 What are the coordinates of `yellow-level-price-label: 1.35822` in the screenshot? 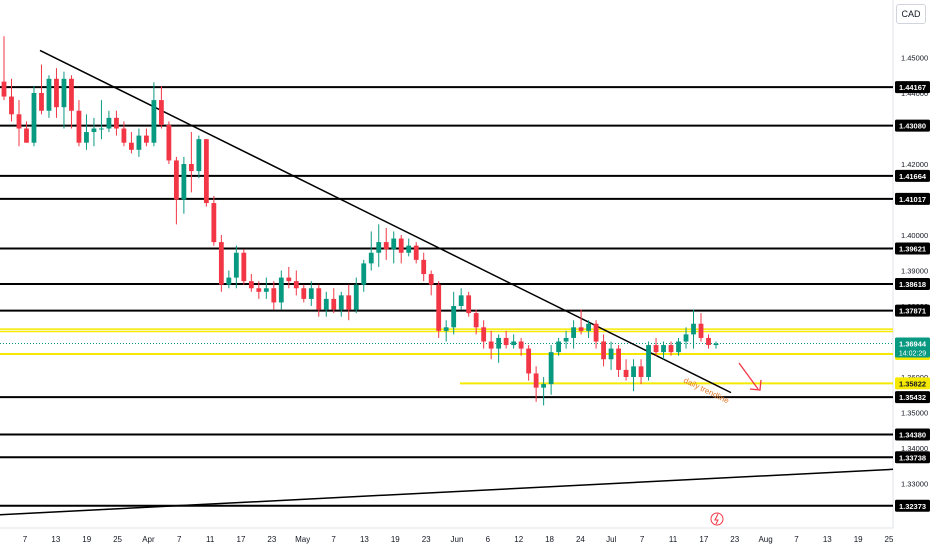 It's located at (912, 383).